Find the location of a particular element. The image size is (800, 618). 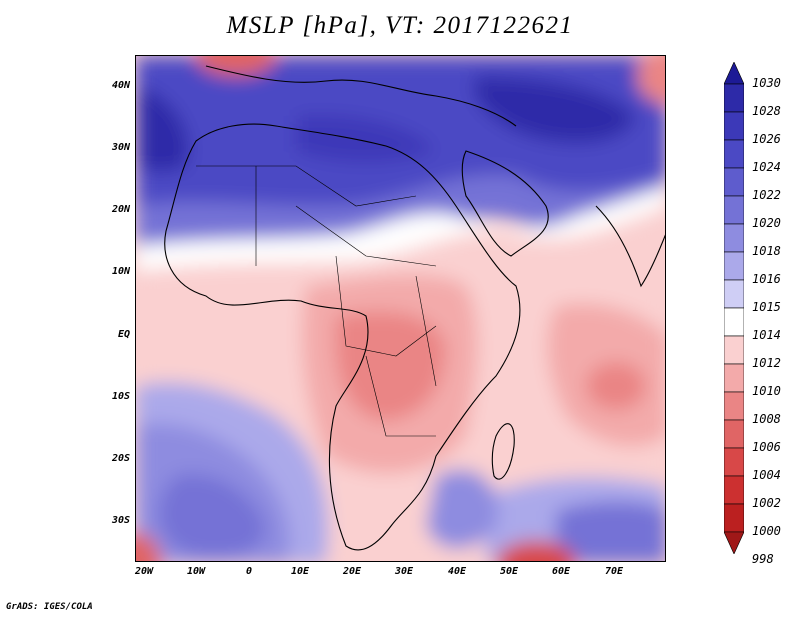

legend-level-label: 1004 is located at coordinates (766, 475).